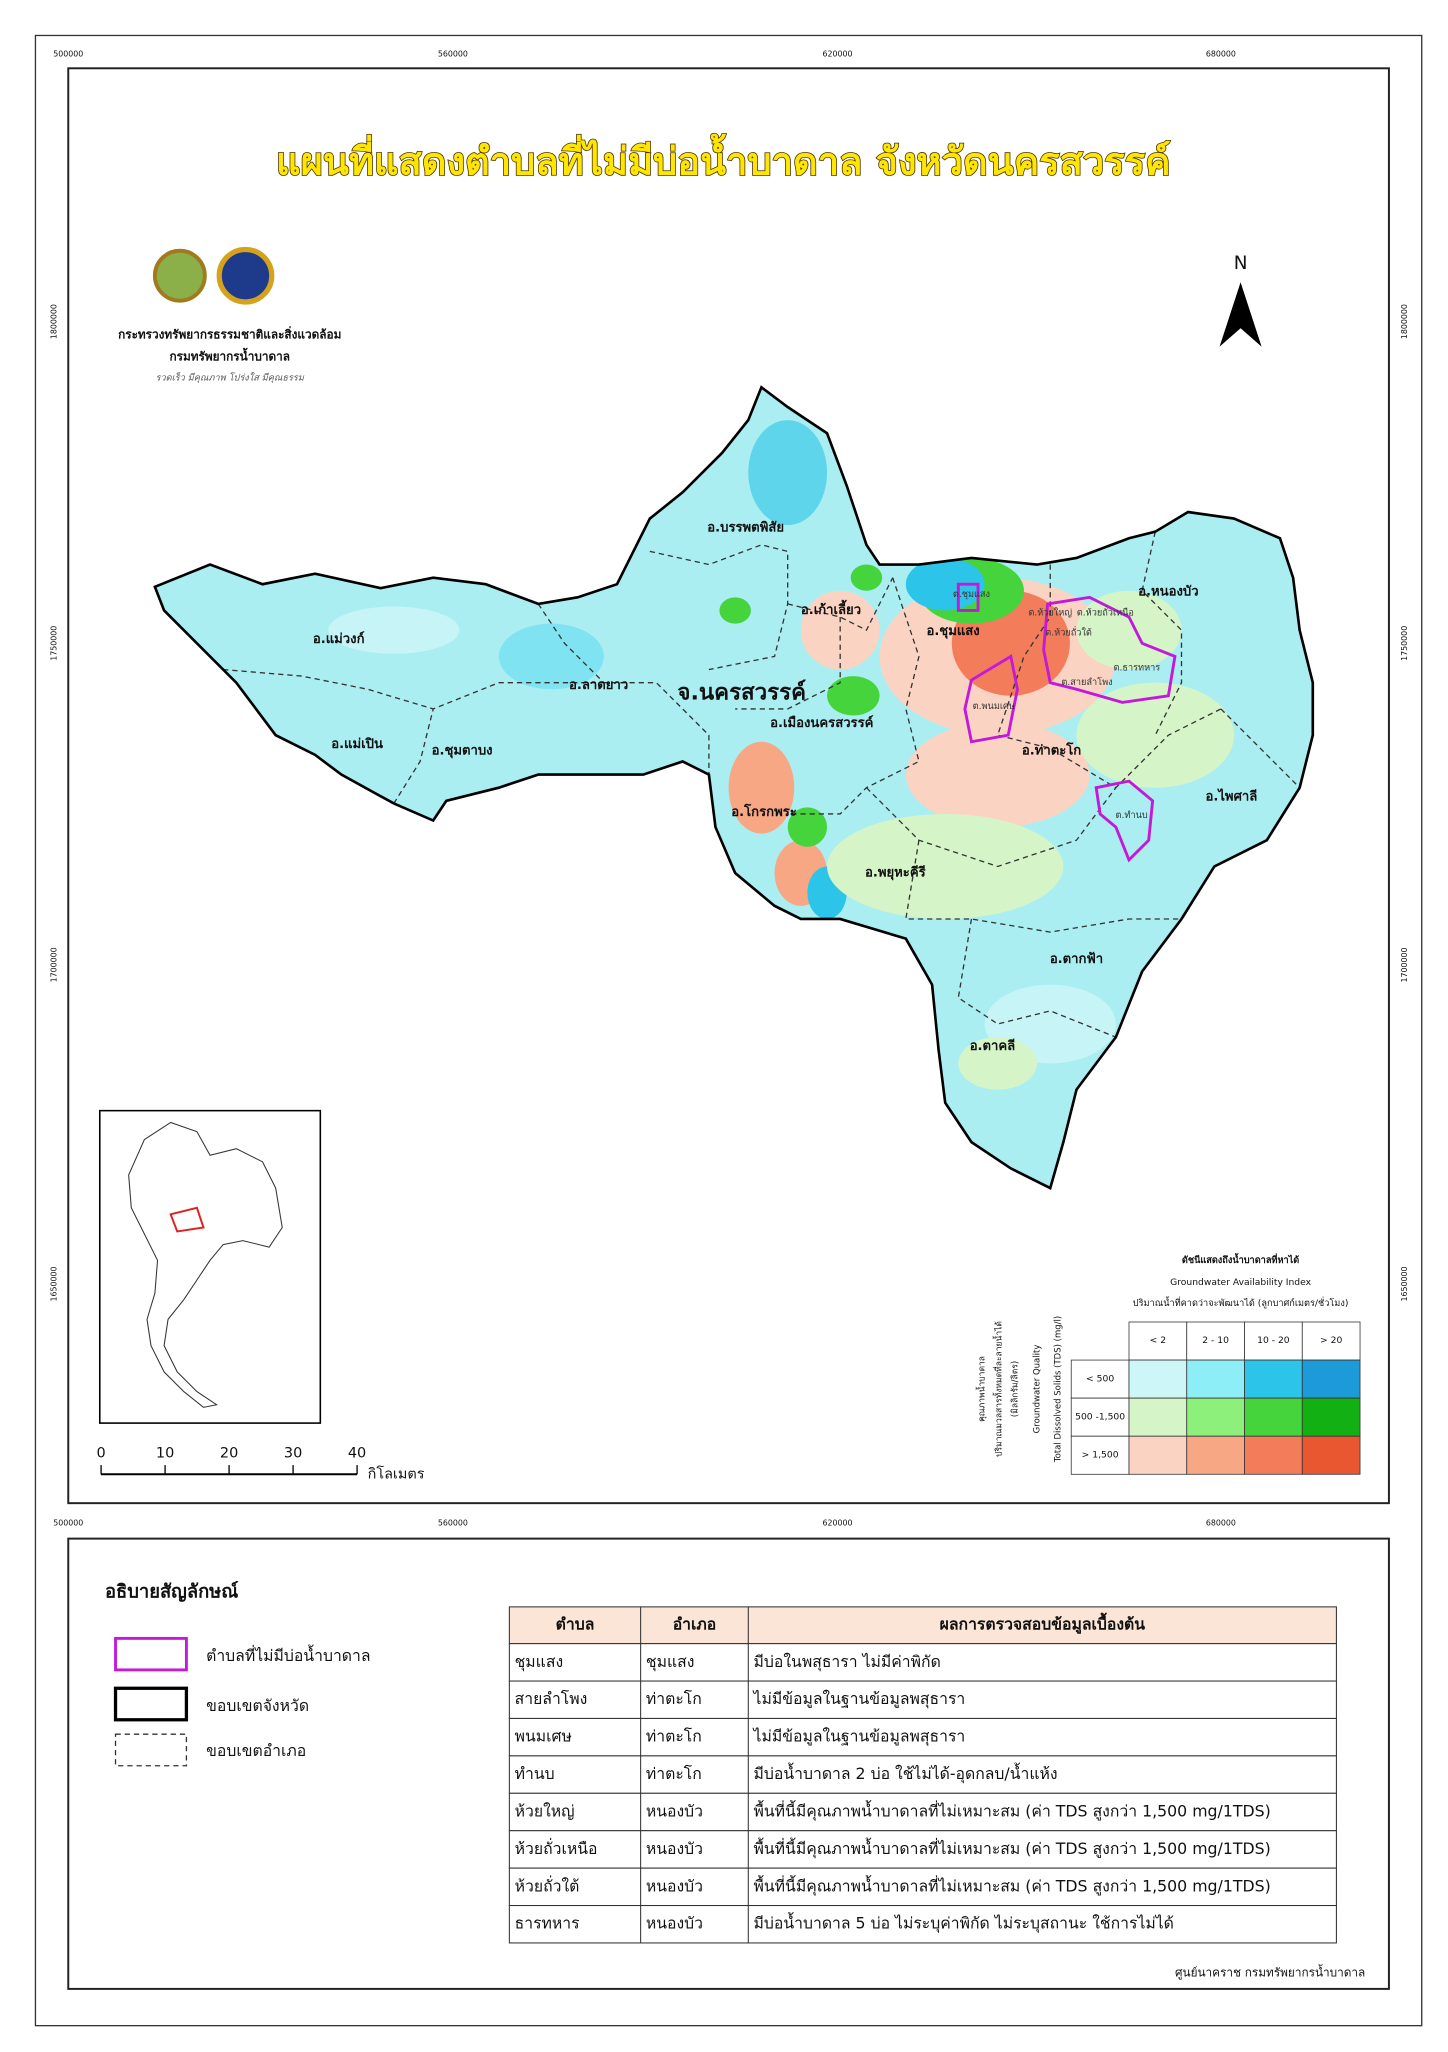 This screenshot has height=2052, width=1448. What do you see at coordinates (1168, 592) in the screenshot?
I see `district-label: อ.หนองบัว` at bounding box center [1168, 592].